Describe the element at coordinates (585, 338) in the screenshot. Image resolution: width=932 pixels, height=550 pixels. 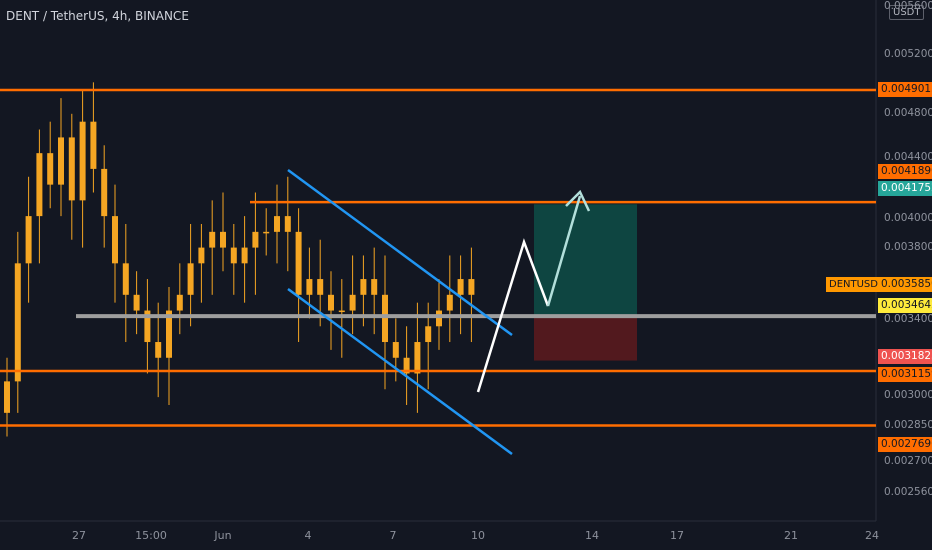
I see `stop-zone` at that location.